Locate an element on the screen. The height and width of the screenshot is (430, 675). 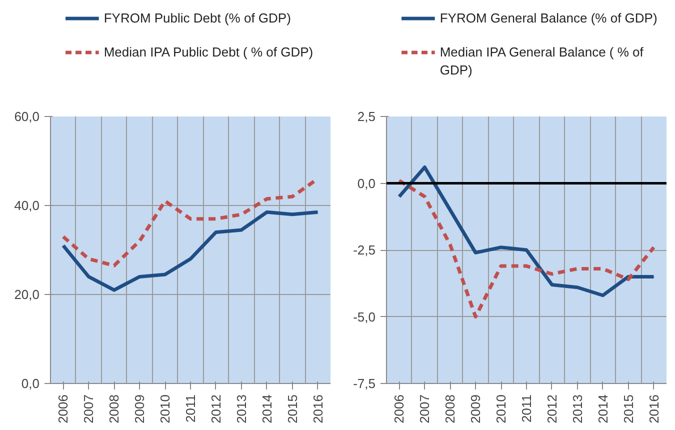
y-tick-label: 40,0 is located at coordinates (27, 205).